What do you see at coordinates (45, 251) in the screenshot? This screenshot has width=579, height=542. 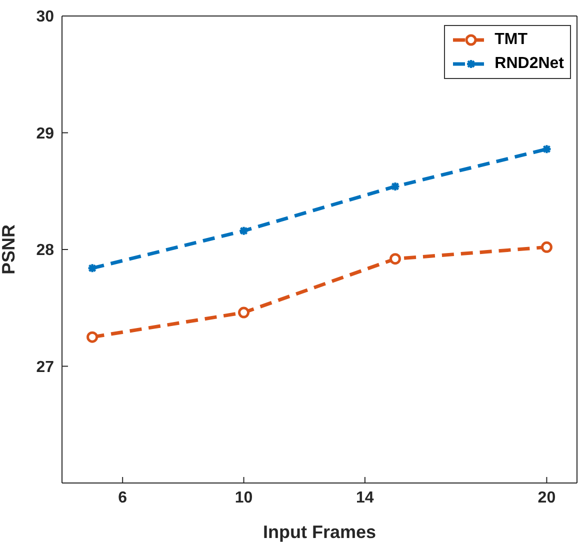 I see `y-tick-label: 28` at bounding box center [45, 251].